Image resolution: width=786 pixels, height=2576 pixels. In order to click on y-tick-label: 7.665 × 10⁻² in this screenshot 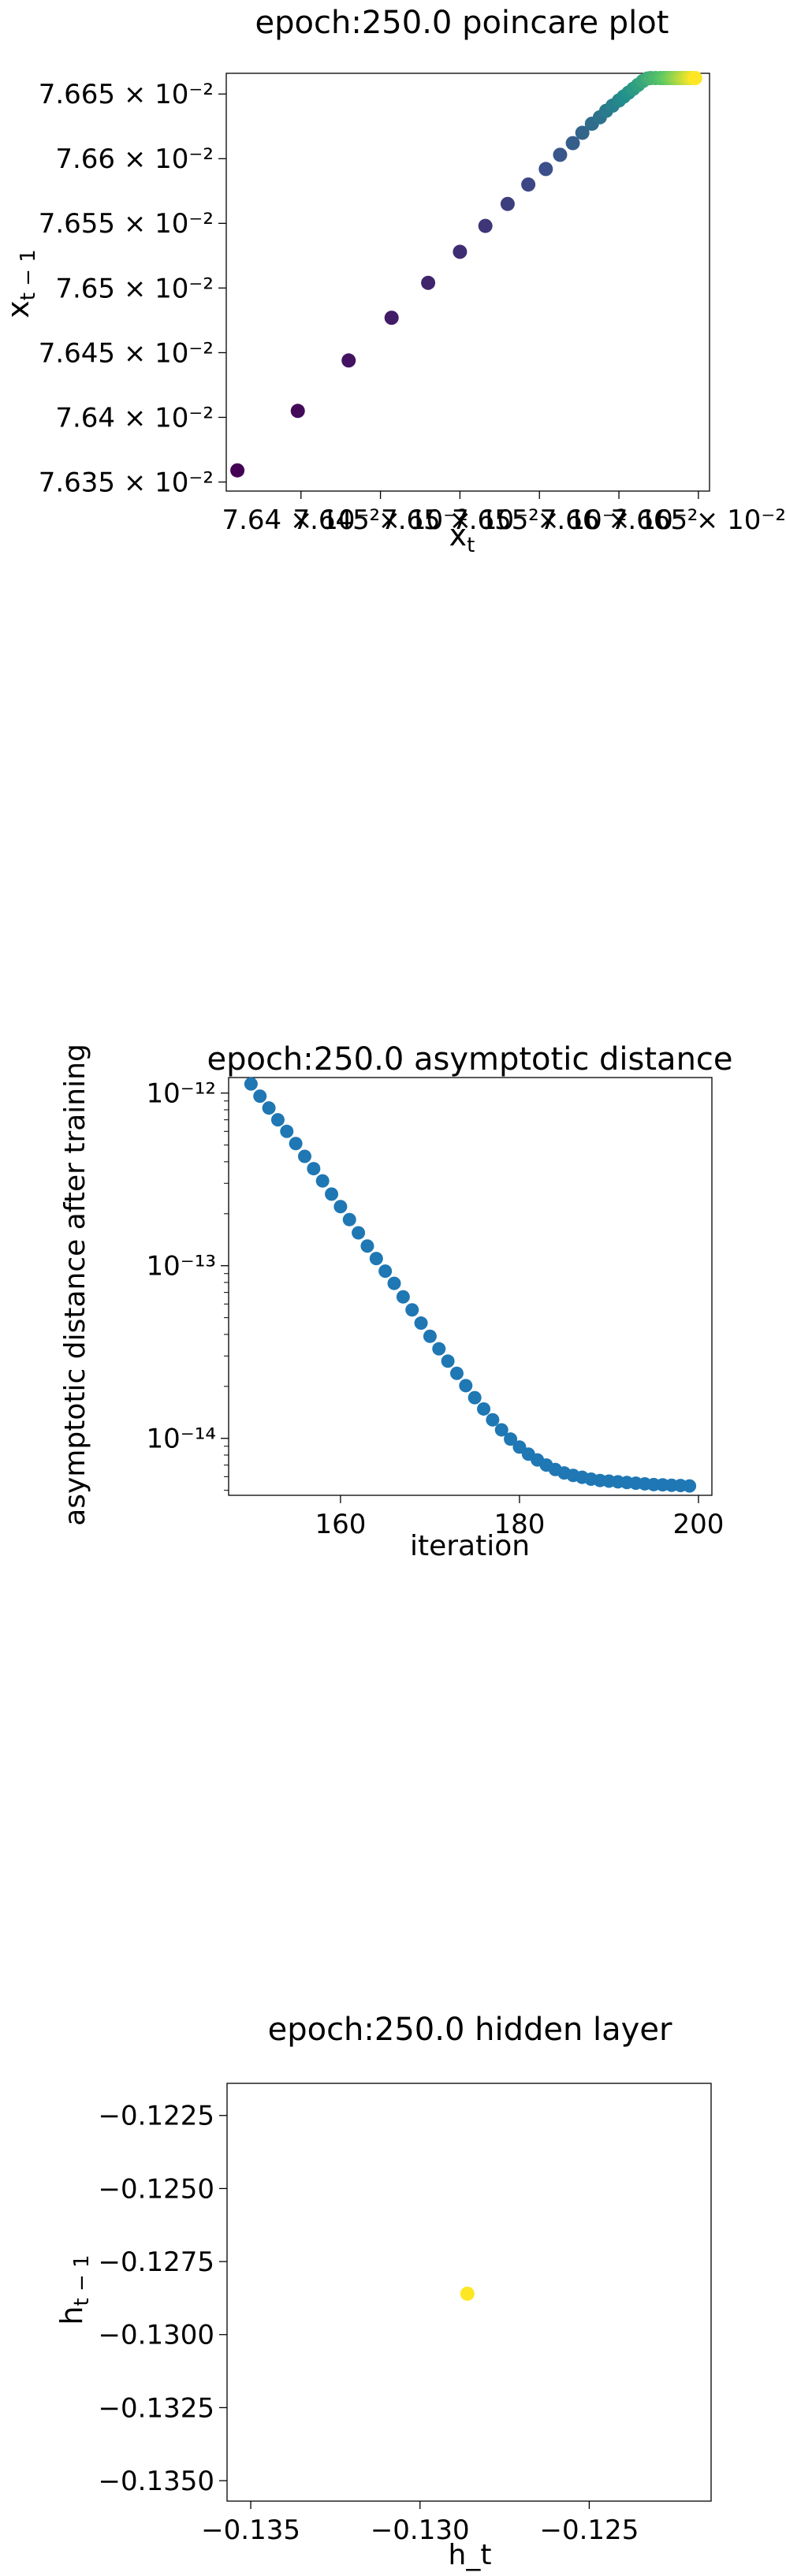, I will do `click(127, 94)`.